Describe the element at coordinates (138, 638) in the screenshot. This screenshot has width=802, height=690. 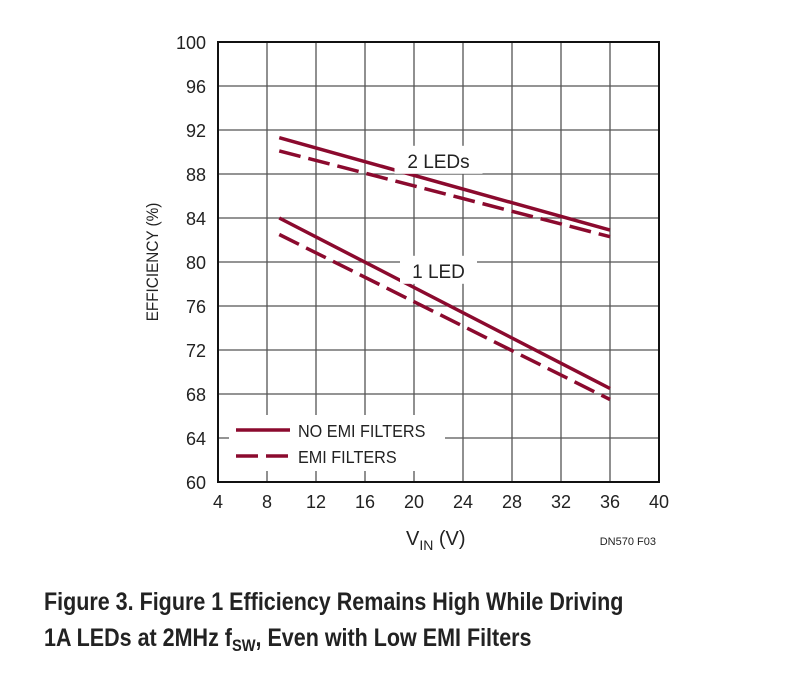
I see `caption-line-2a: 1A LEDs at 2MHz f` at that location.